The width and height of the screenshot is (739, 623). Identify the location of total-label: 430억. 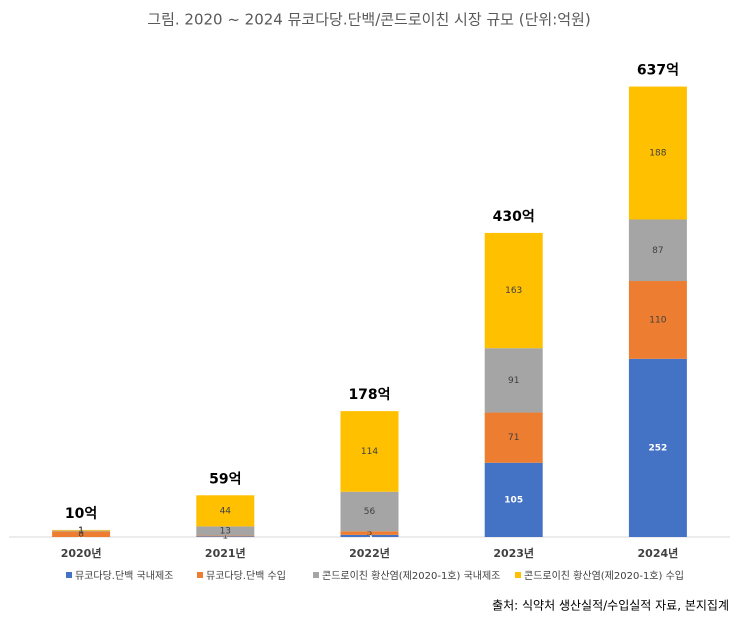
(514, 217).